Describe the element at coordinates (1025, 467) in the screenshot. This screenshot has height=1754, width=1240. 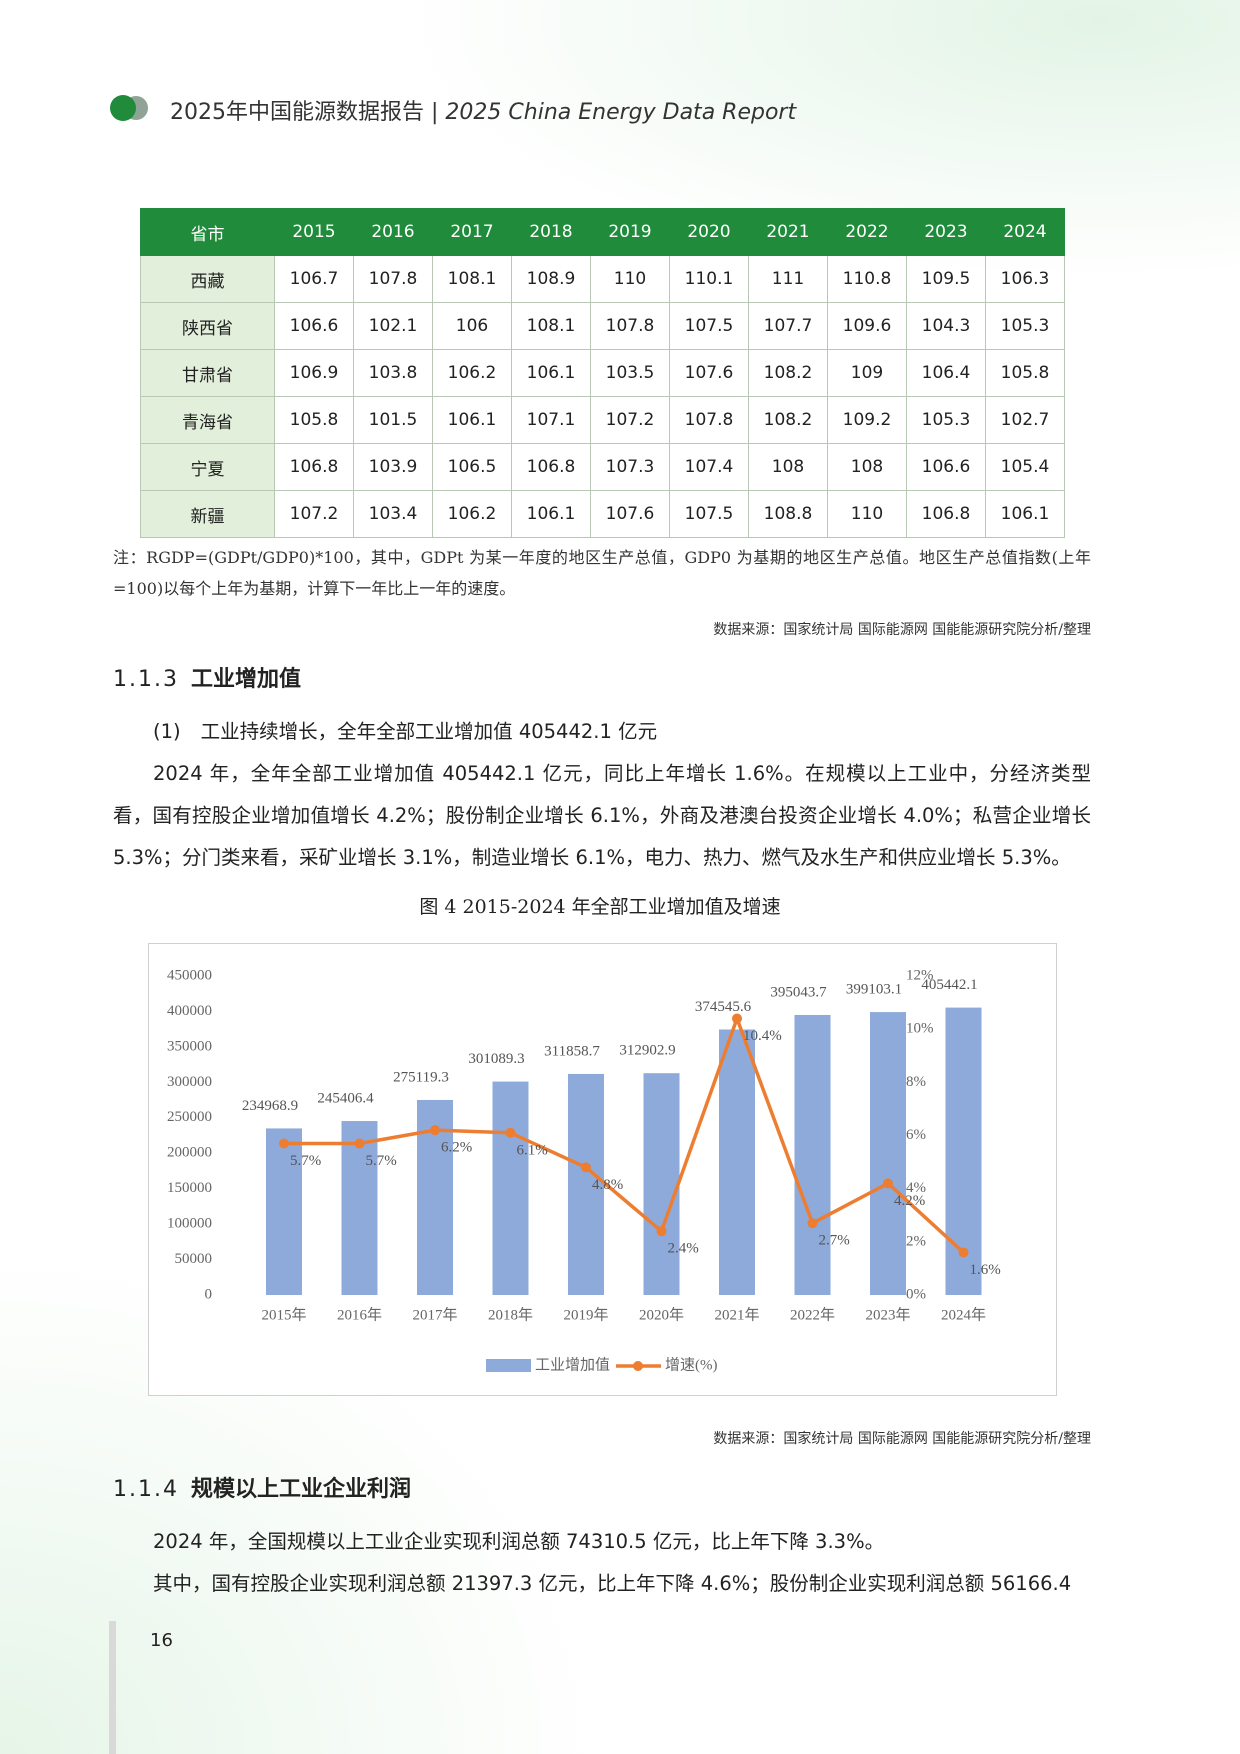
I see `cell: 105.4` at that location.